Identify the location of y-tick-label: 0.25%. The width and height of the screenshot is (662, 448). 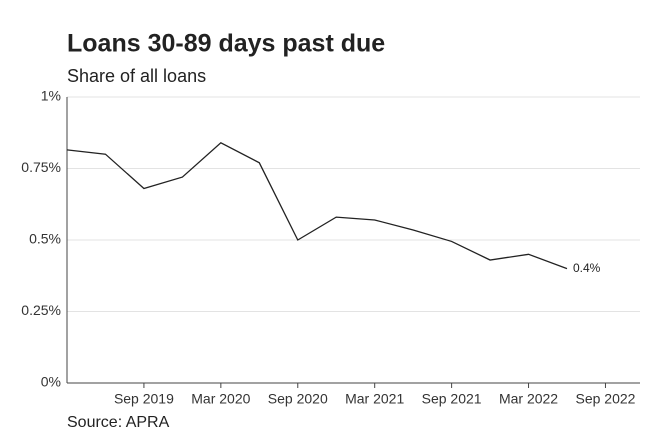
(41, 310).